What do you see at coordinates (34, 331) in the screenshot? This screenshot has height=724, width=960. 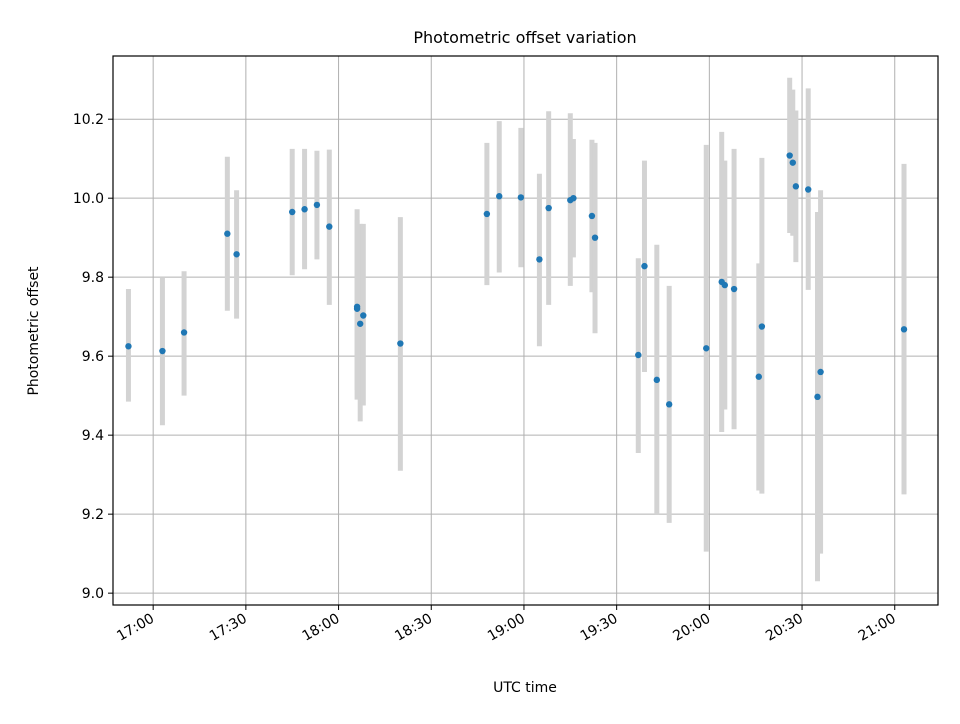 I see `y-axis-label: Photometric offset` at bounding box center [34, 331].